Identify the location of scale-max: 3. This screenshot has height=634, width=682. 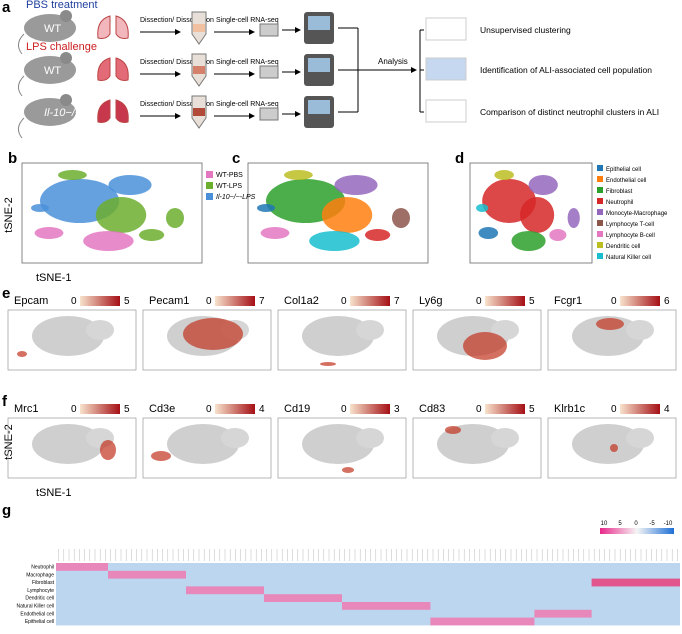
(397, 409).